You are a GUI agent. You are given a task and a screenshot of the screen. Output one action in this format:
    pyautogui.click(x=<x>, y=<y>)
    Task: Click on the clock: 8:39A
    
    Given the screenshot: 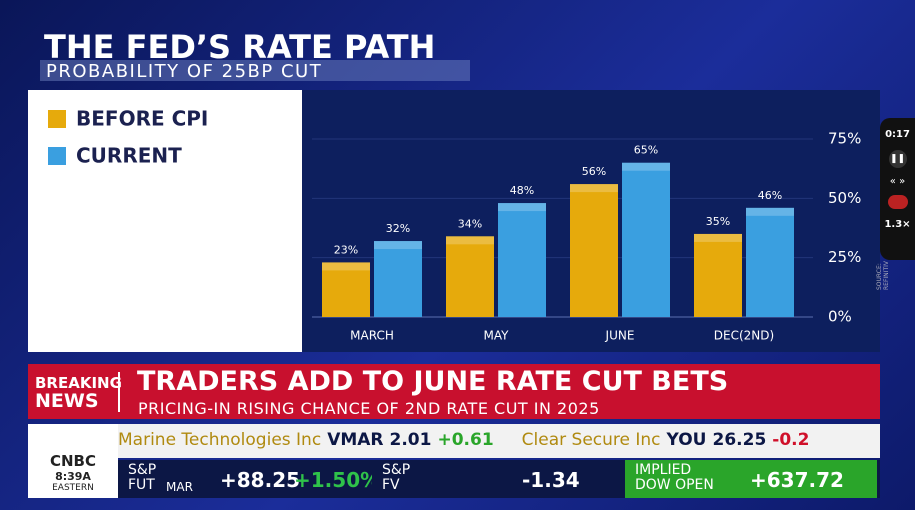 What is the action you would take?
    pyautogui.click(x=73, y=476)
    